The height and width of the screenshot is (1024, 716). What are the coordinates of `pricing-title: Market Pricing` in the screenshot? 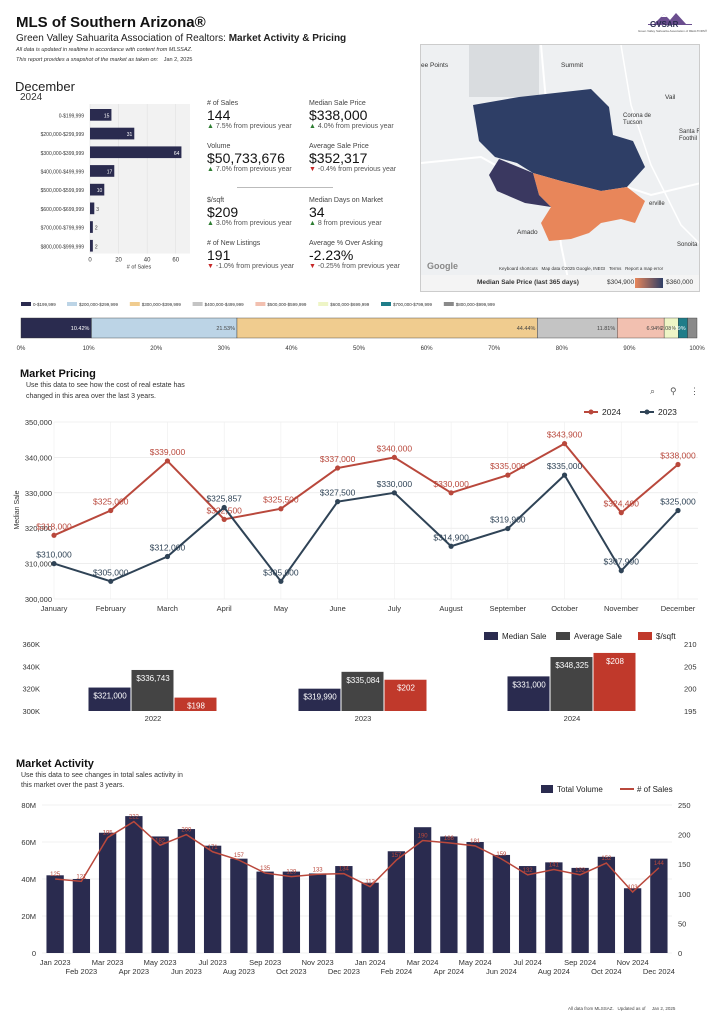 It's located at (58, 374).